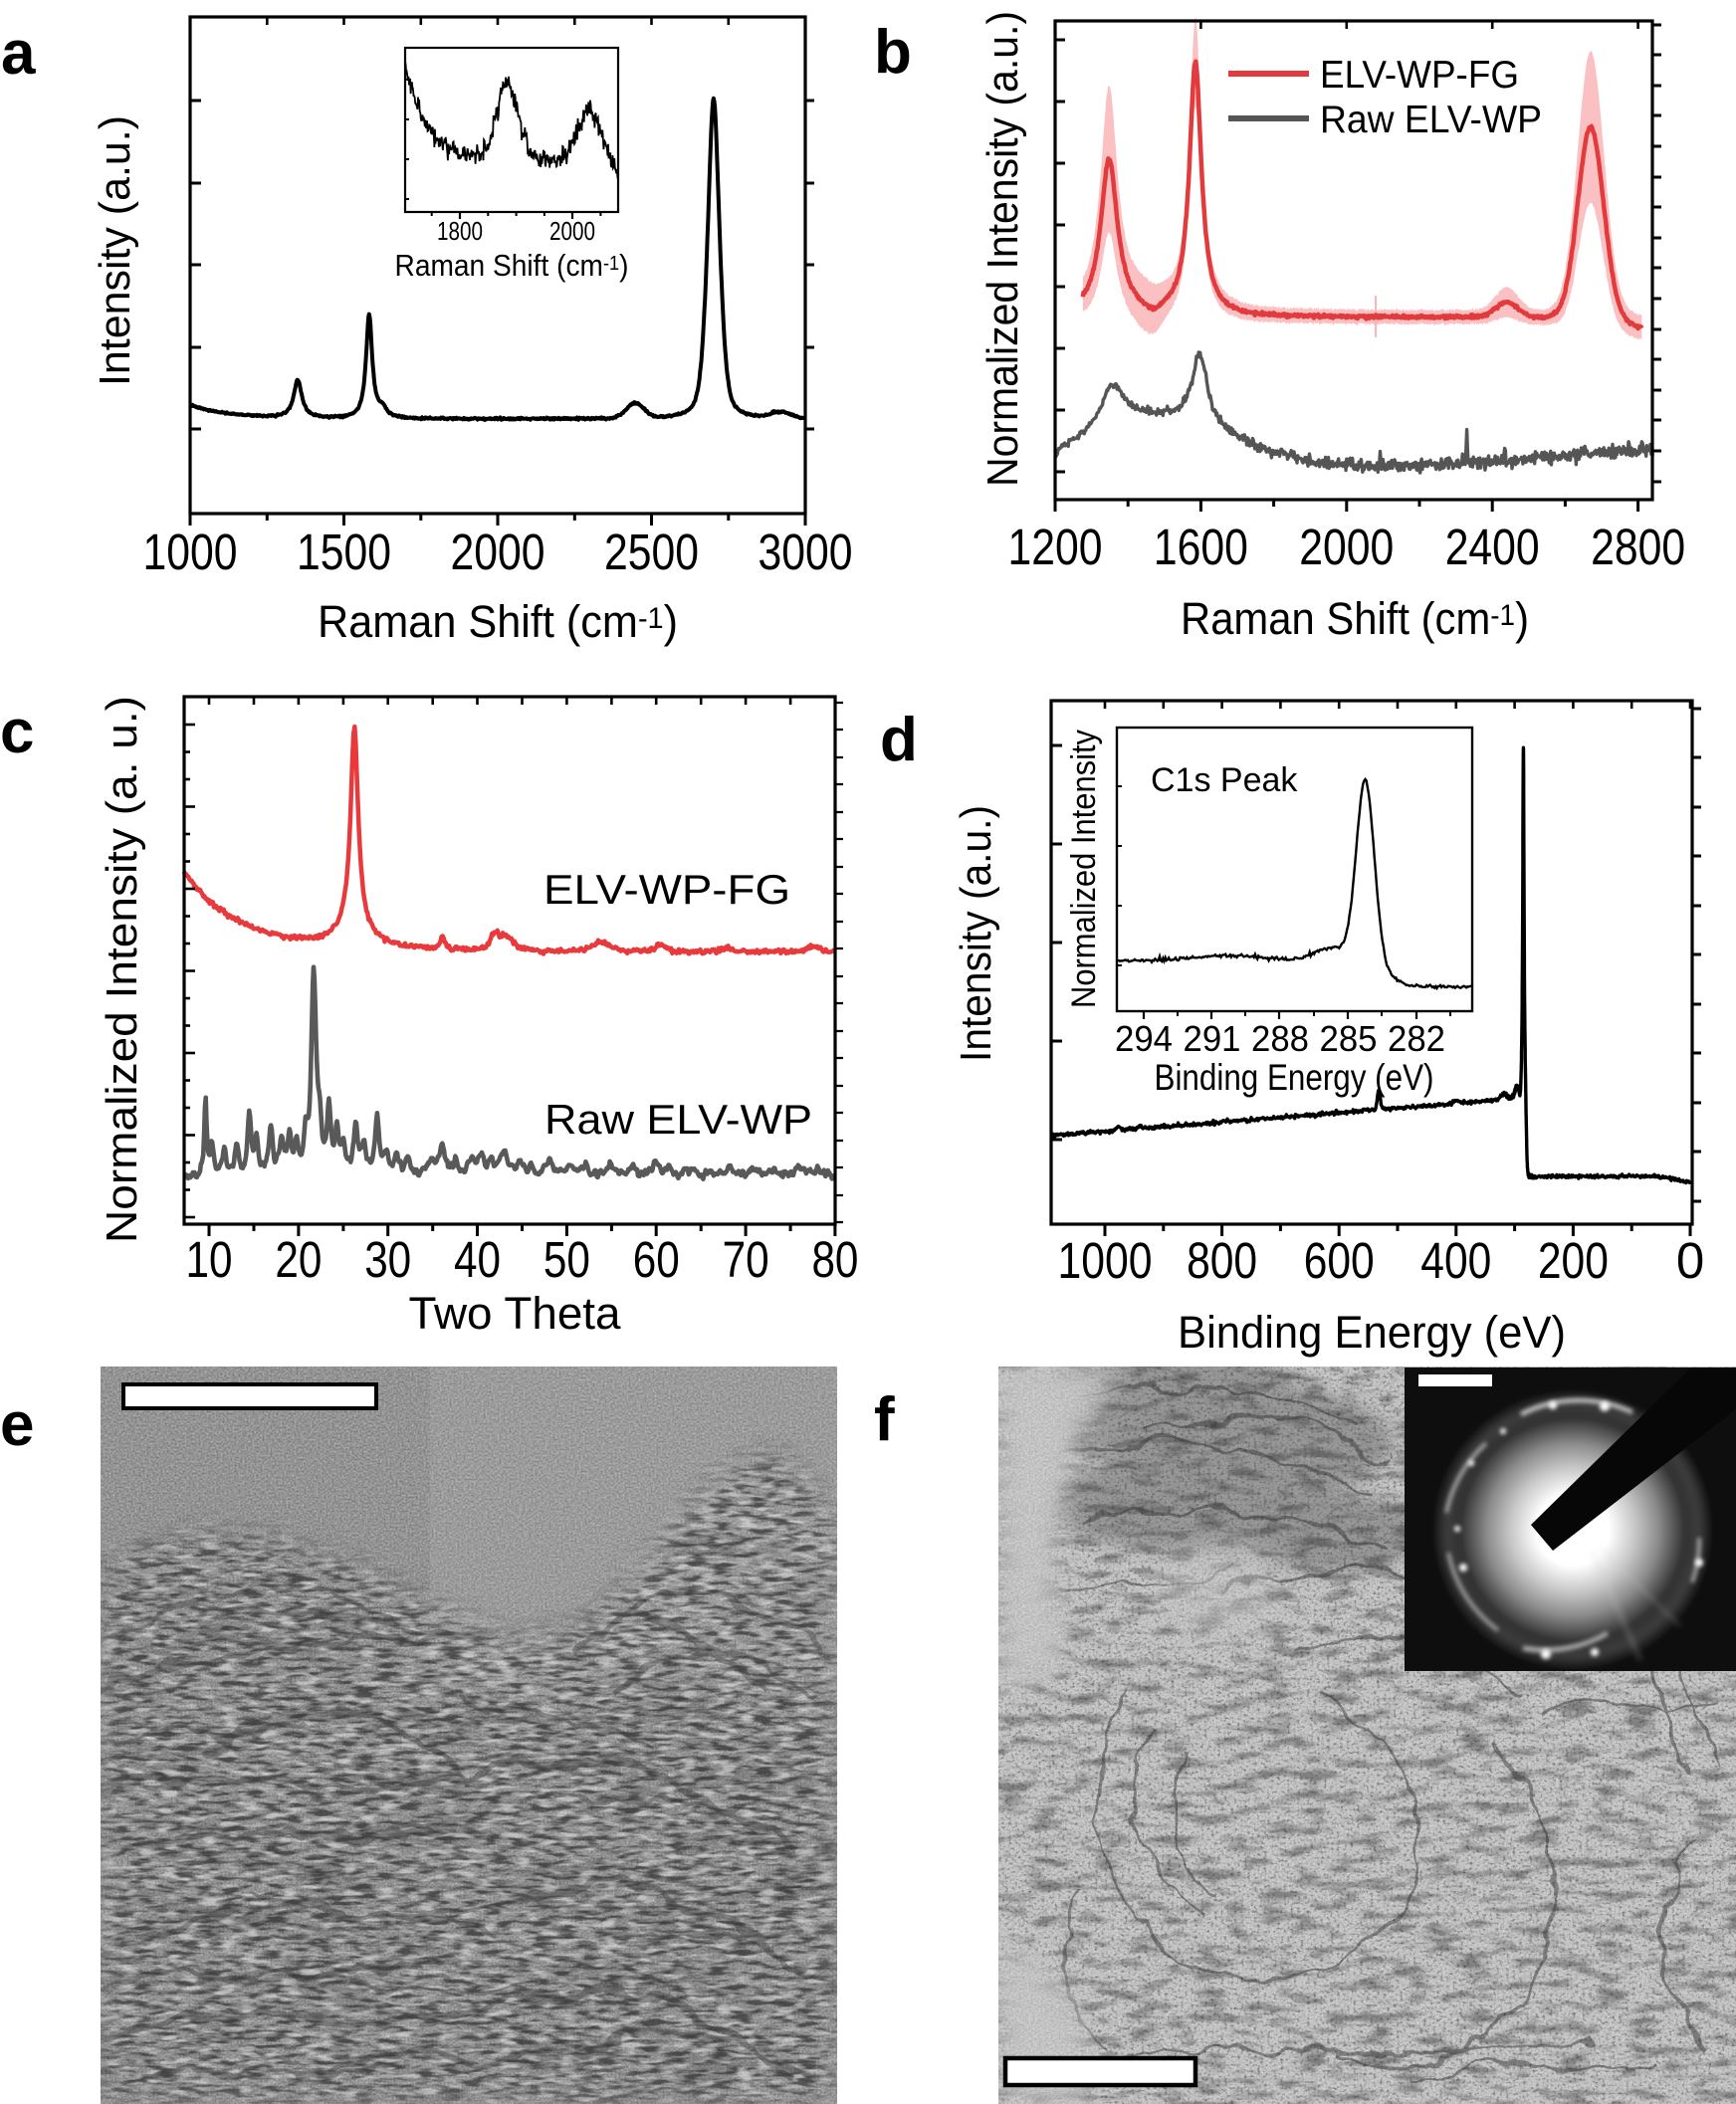  Describe the element at coordinates (1573, 1261) in the screenshot. I see `svg-text: 200` at that location.